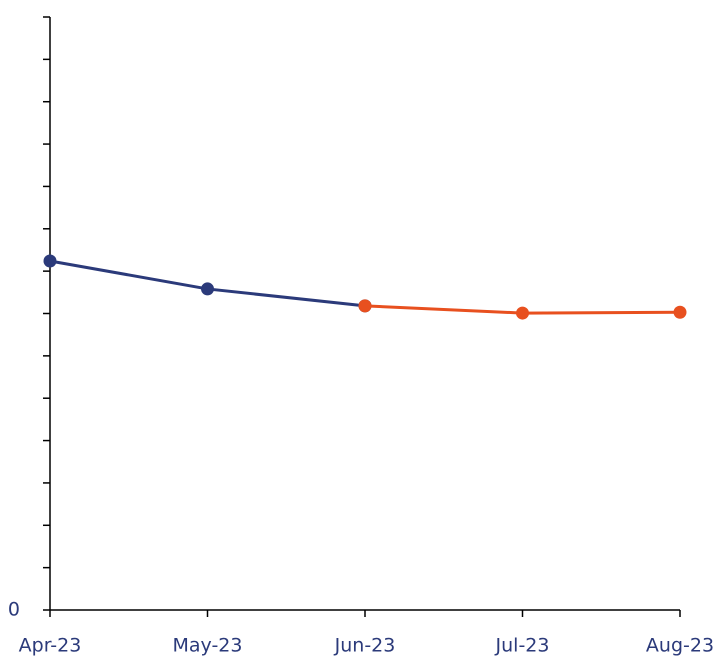  Describe the element at coordinates (14, 610) in the screenshot. I see `y-tick-label: 0` at that location.